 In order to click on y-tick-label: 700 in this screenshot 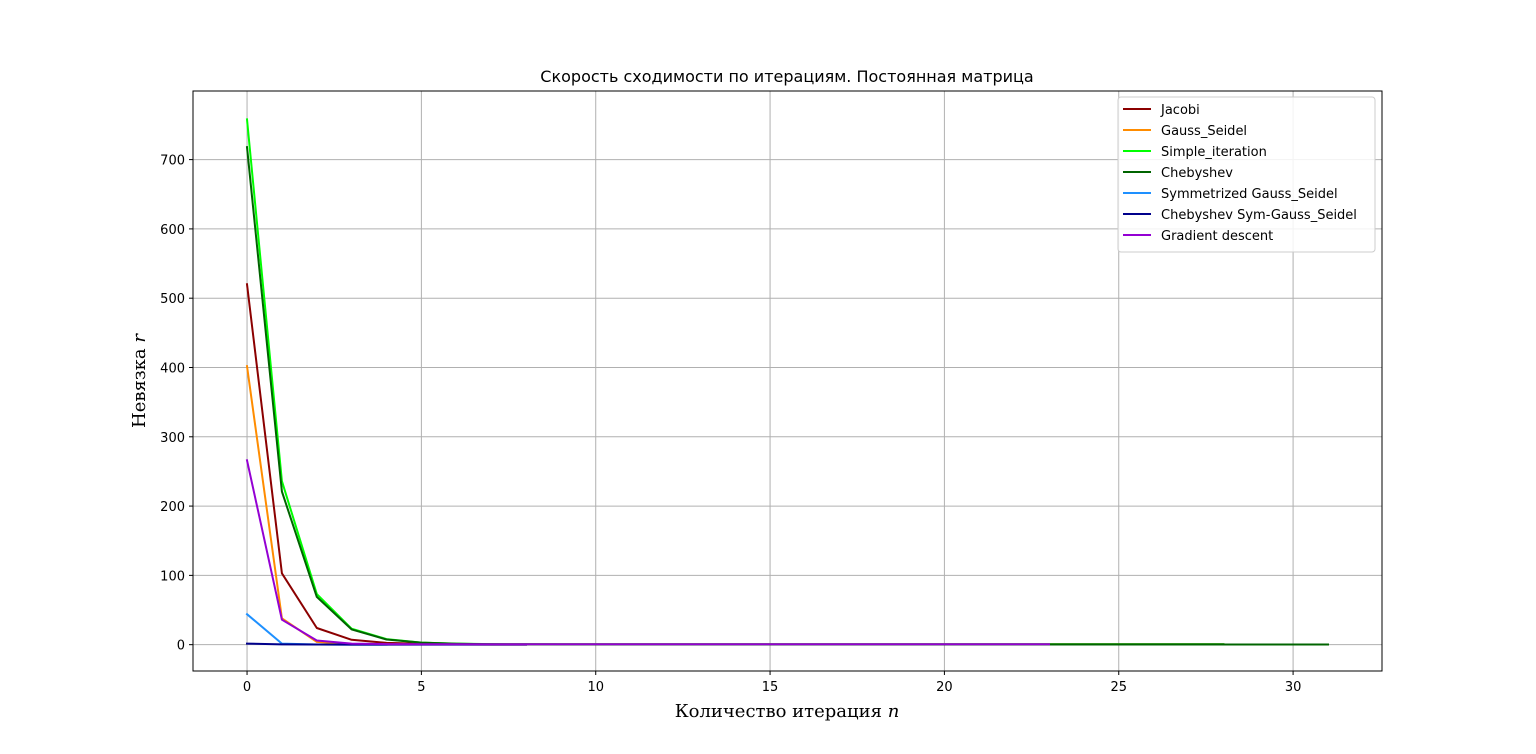, I will do `click(172, 161)`.